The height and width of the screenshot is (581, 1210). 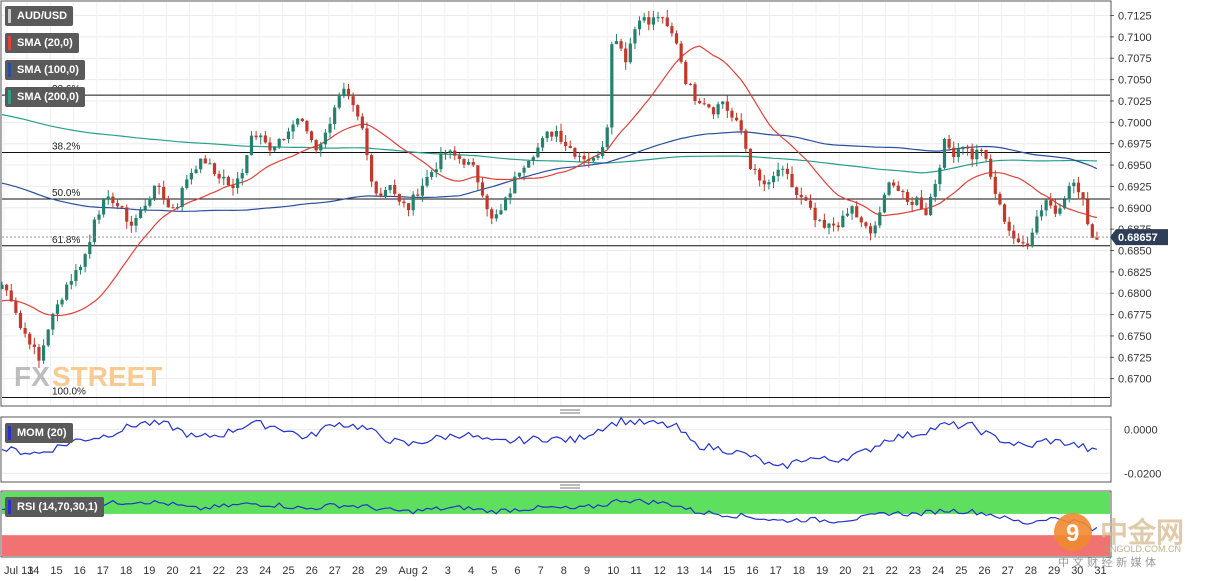 What do you see at coordinates (45, 70) in the screenshot?
I see `legend-sma100: SMA (100,0)` at bounding box center [45, 70].